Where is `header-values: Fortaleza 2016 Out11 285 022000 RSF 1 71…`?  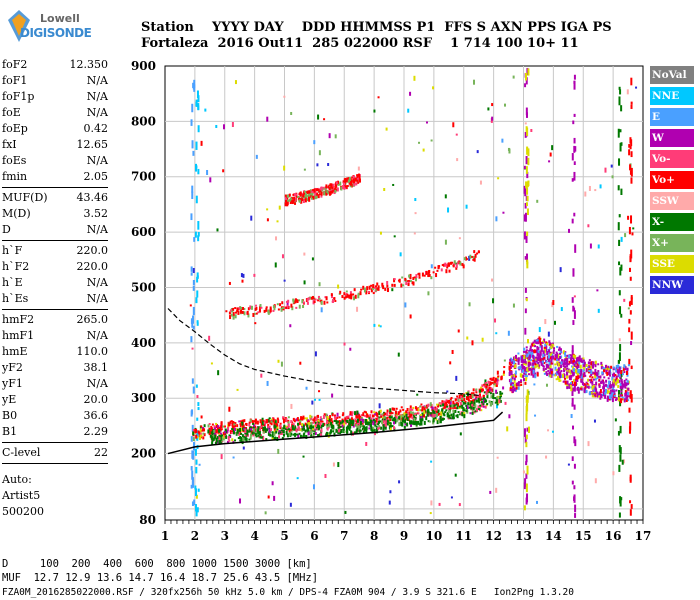 header-values: Fortaleza 2016 Out11 285 022000 RSF 1 71… is located at coordinates (360, 43).